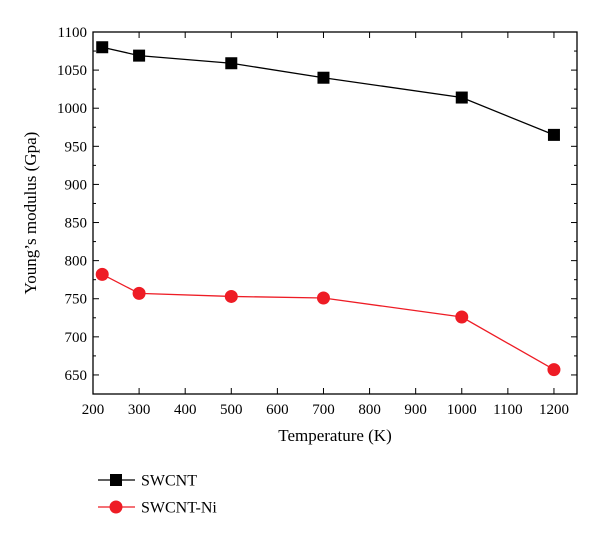 The width and height of the screenshot is (600, 542). What do you see at coordinates (72, 33) in the screenshot?
I see `y-tick-label: 1100` at bounding box center [72, 33].